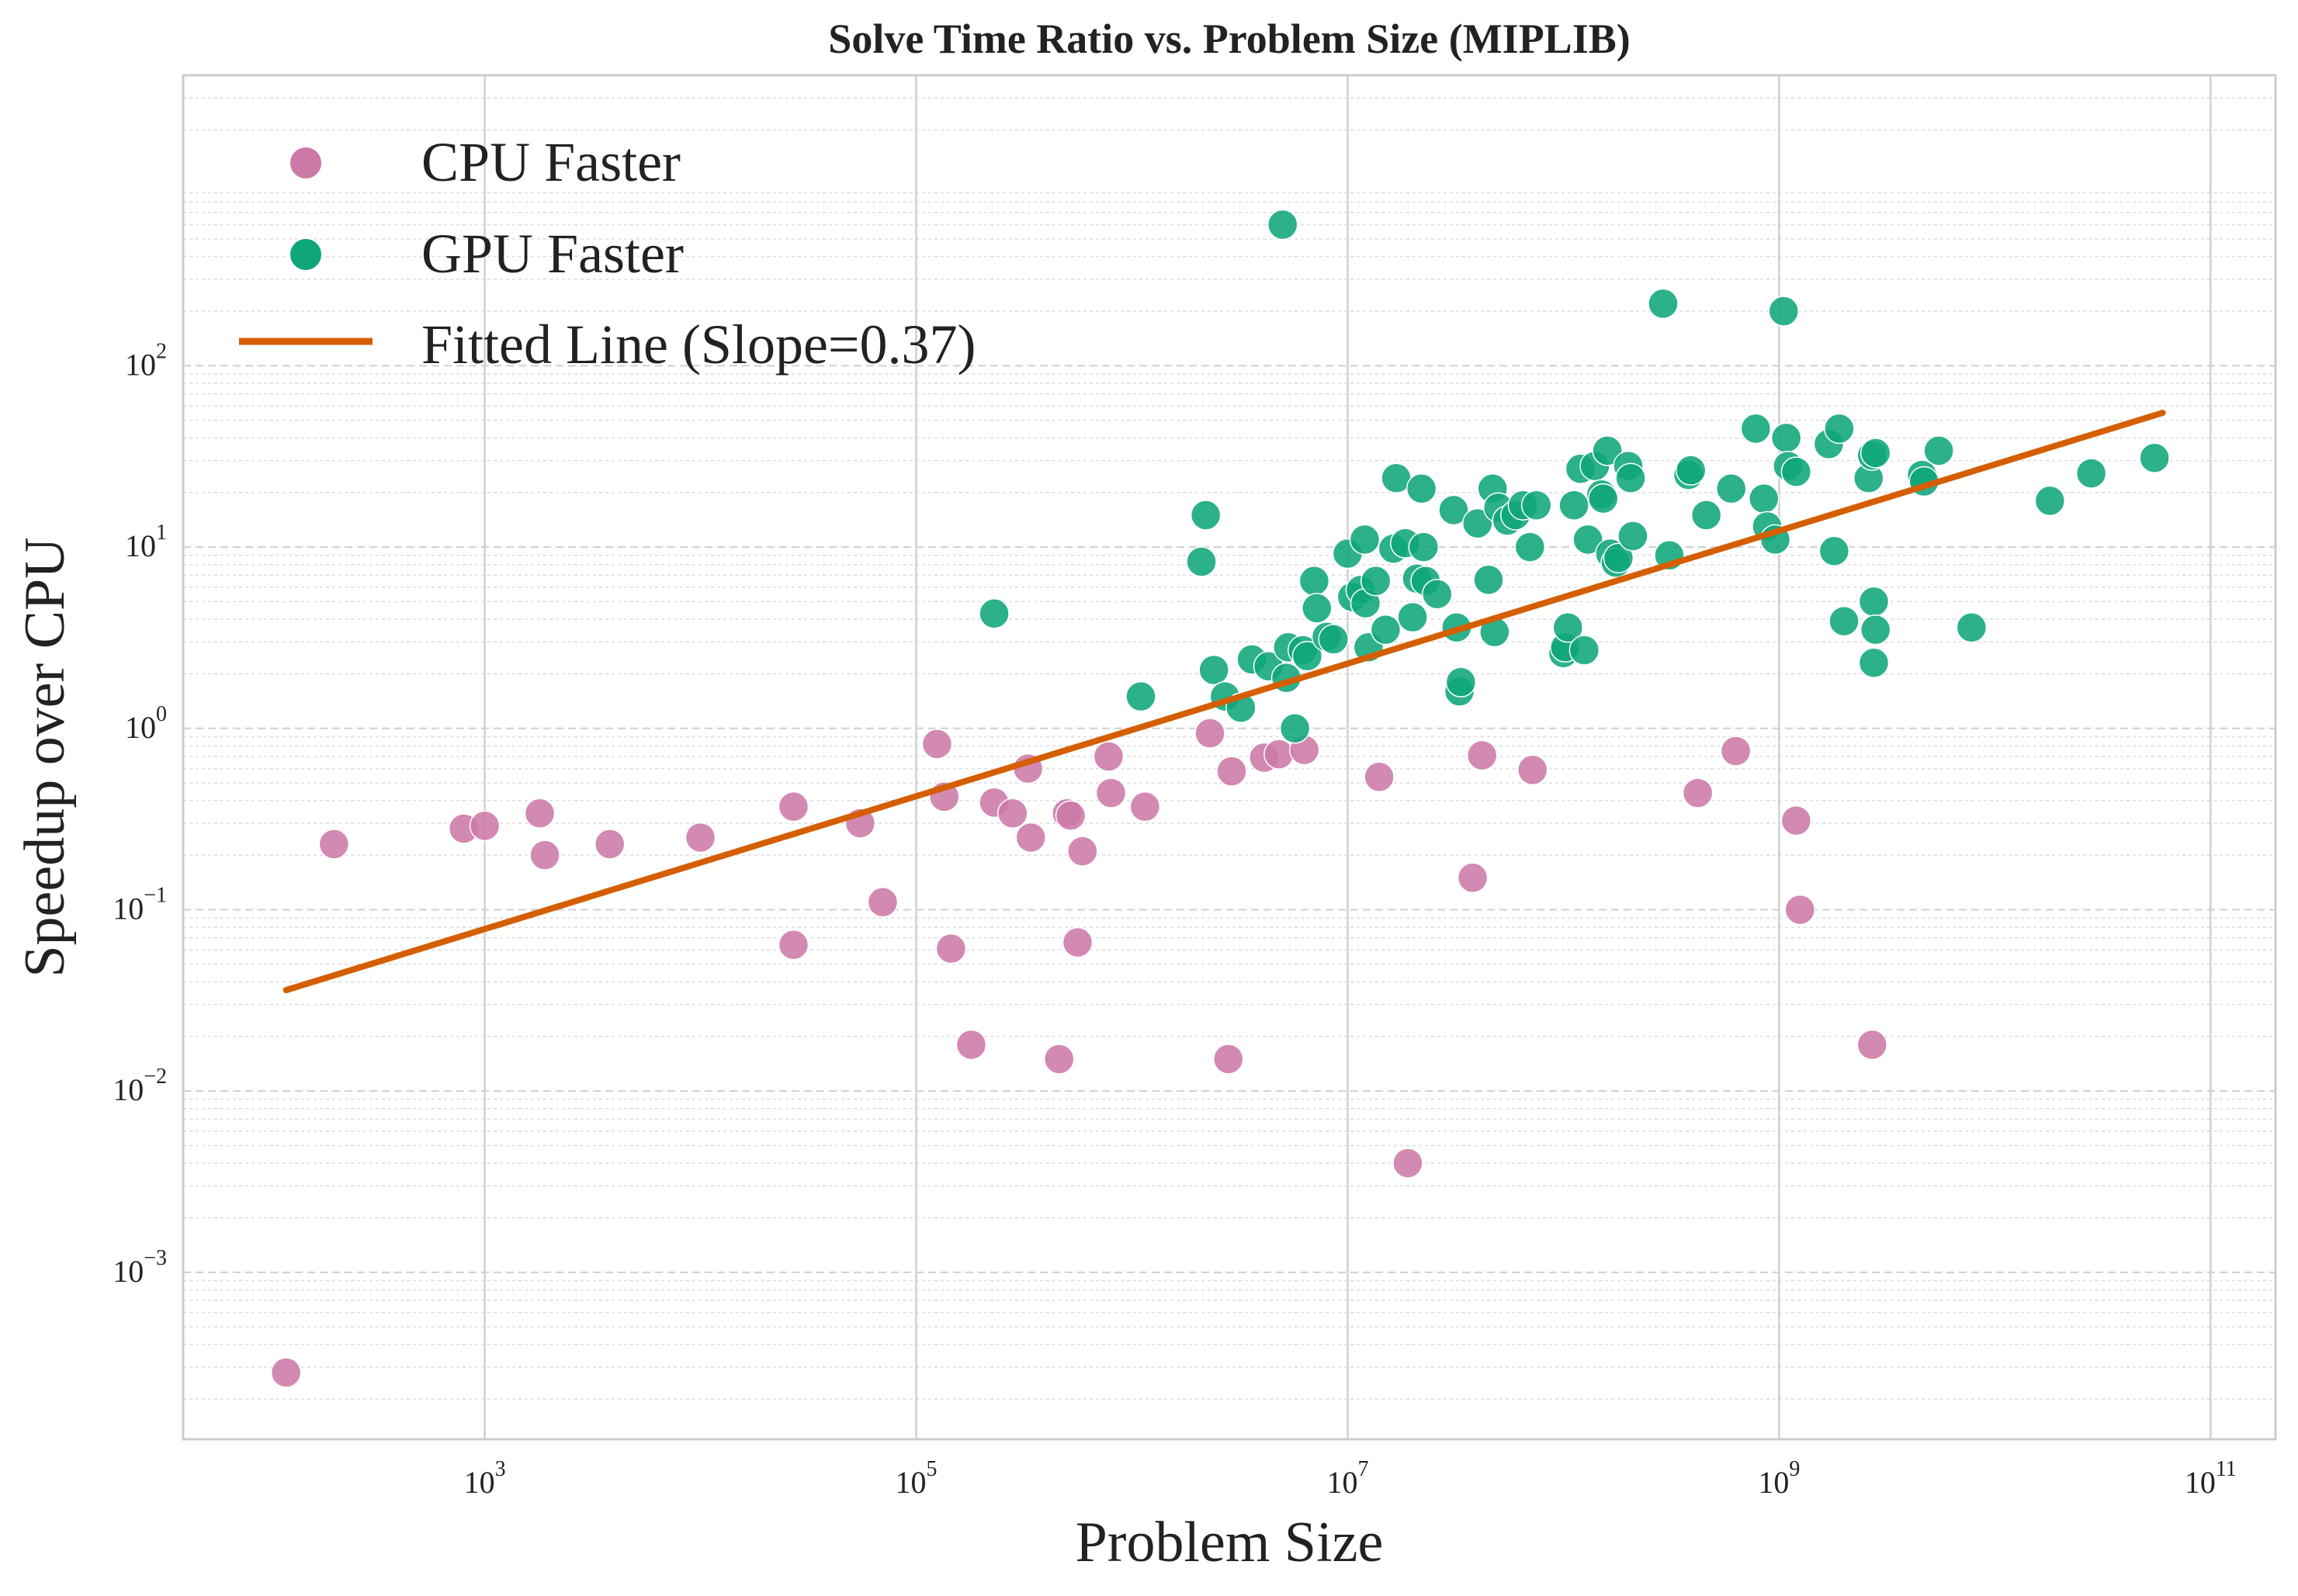 The image size is (2298, 1596). What do you see at coordinates (485, 1478) in the screenshot?
I see `x-tick-label: 10³` at bounding box center [485, 1478].